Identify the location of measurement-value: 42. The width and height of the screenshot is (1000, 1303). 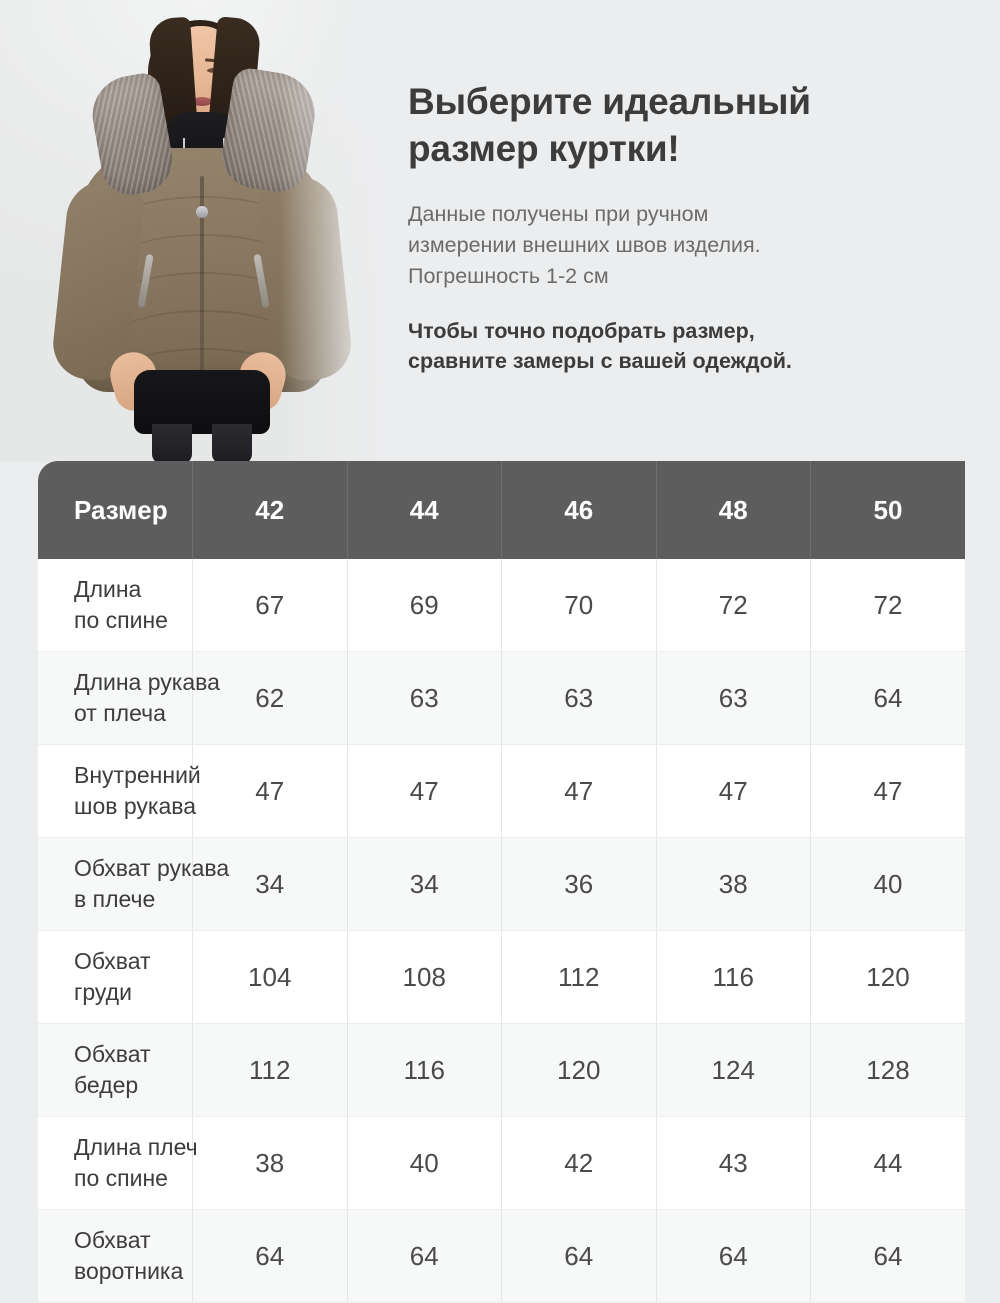
(579, 1163).